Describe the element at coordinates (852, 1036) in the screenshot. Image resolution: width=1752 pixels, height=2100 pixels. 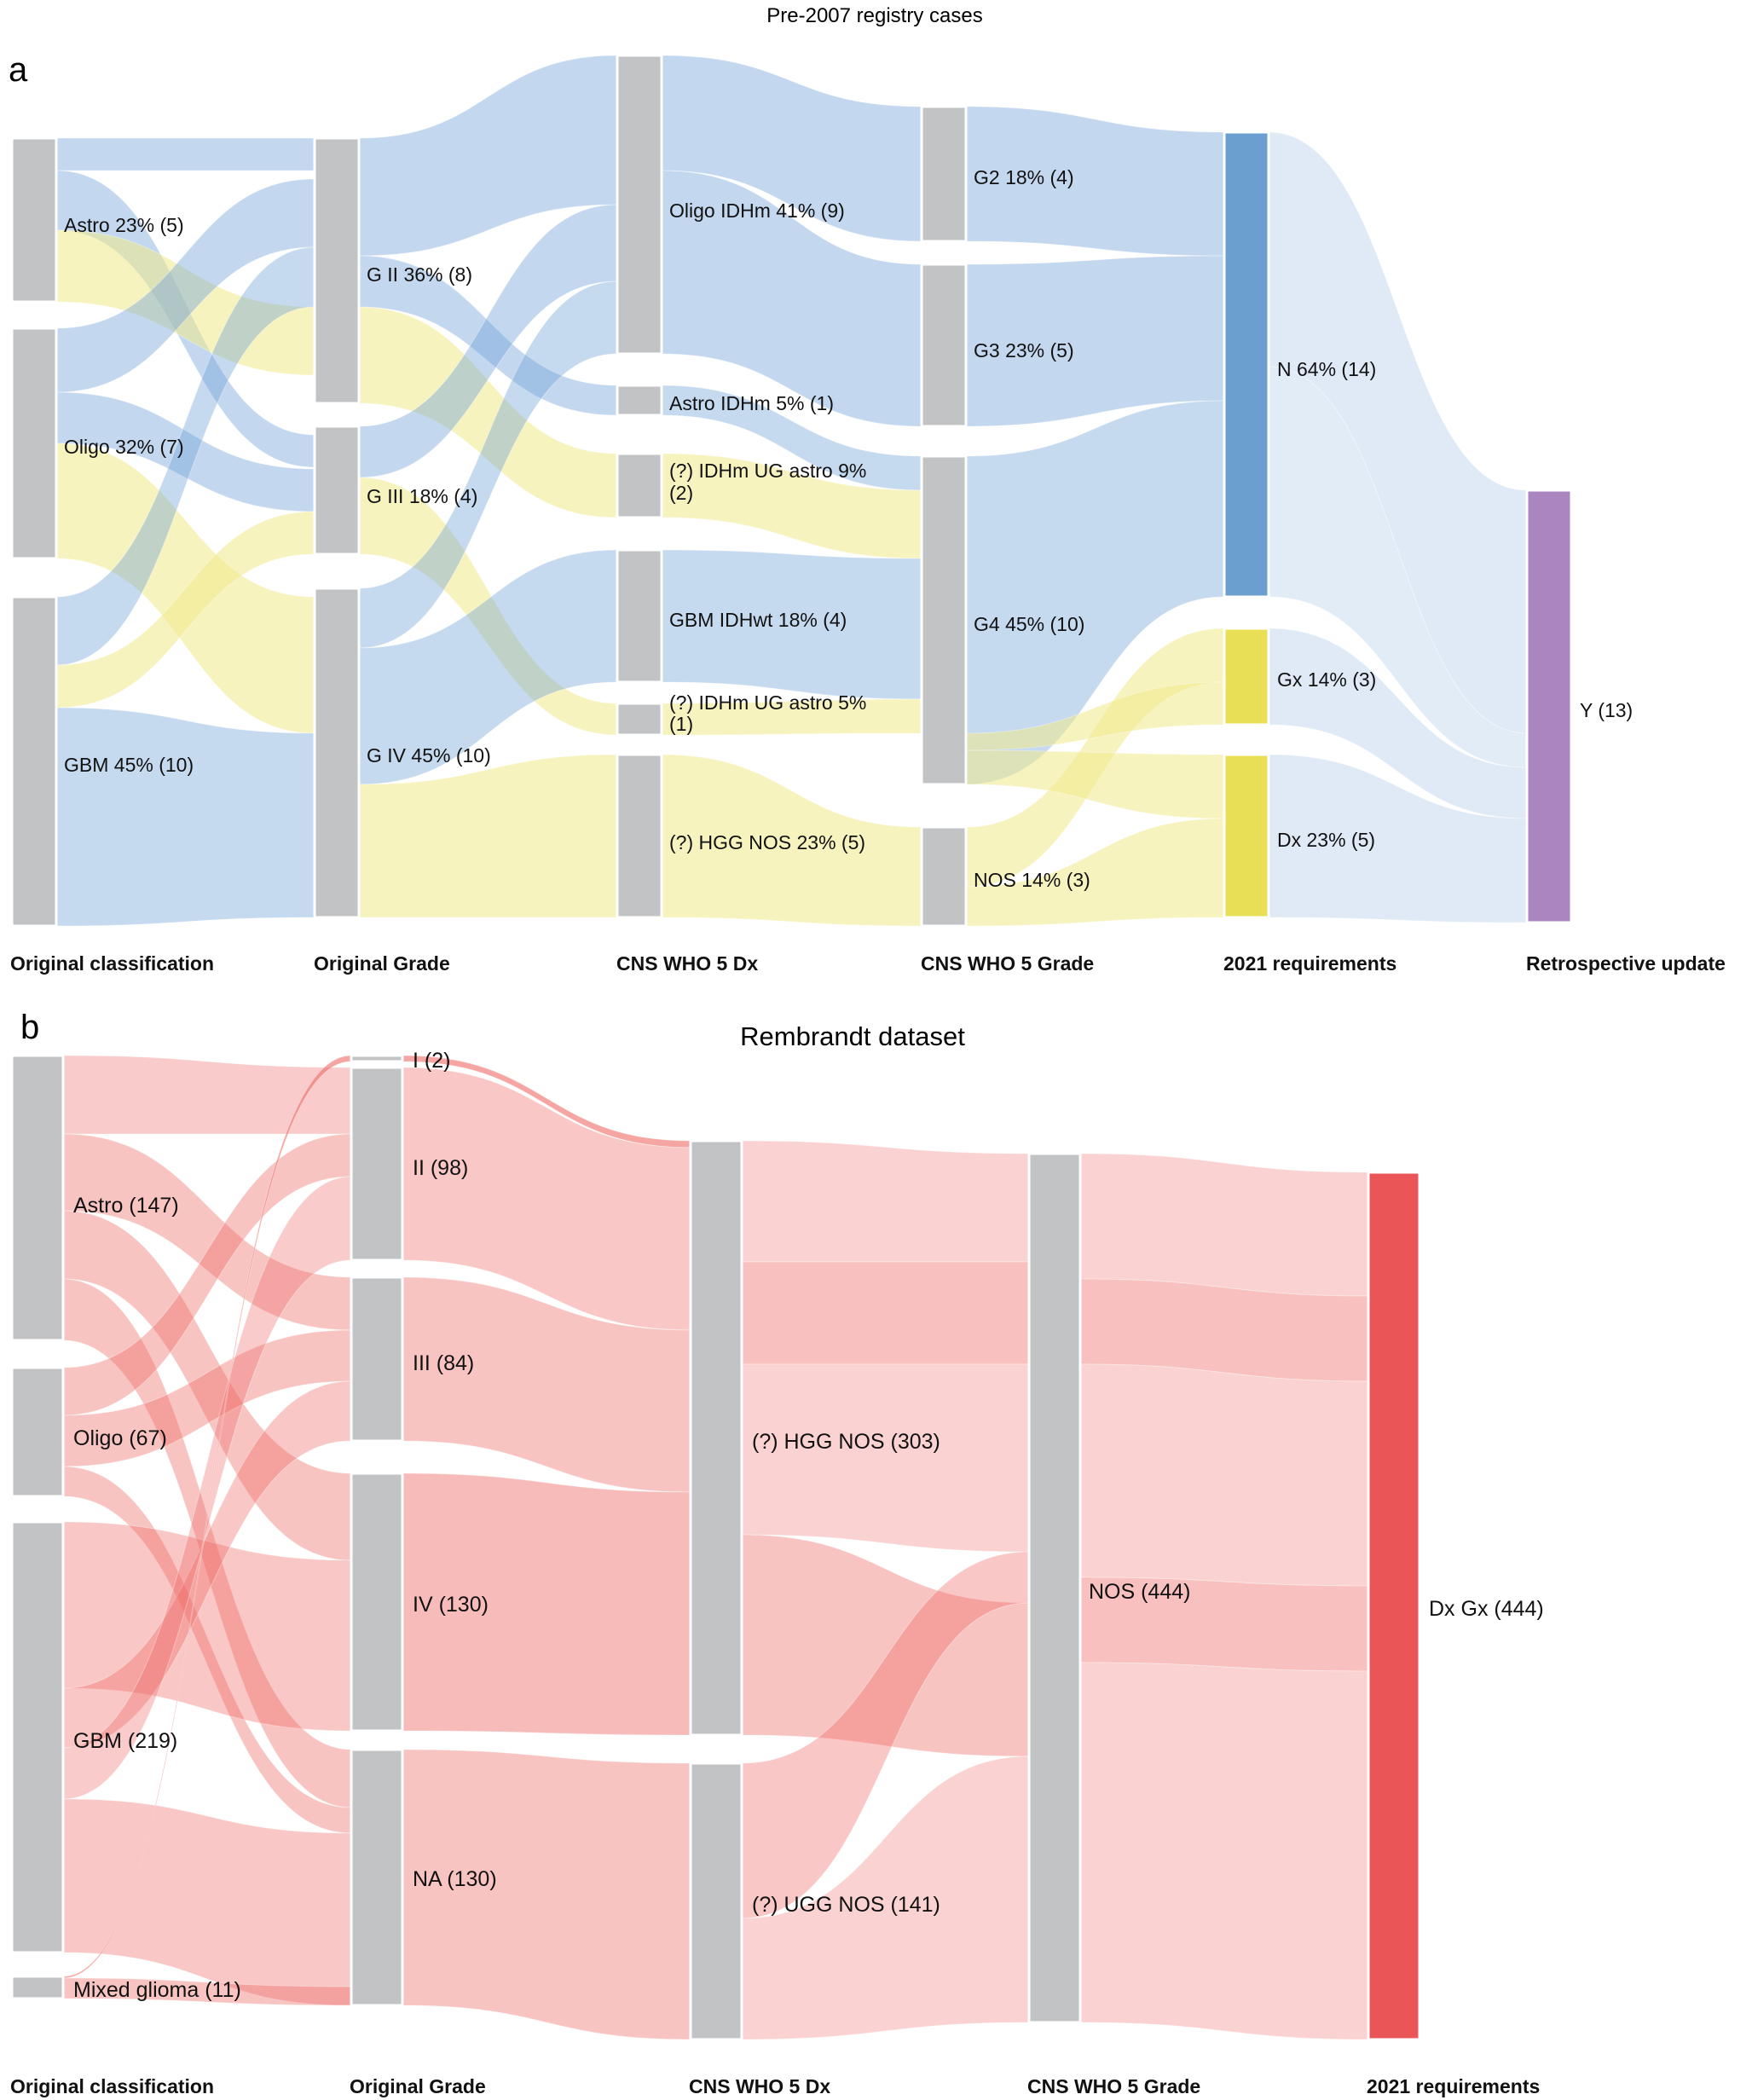
I see `panel-b-title: Rembrandt dataset` at that location.